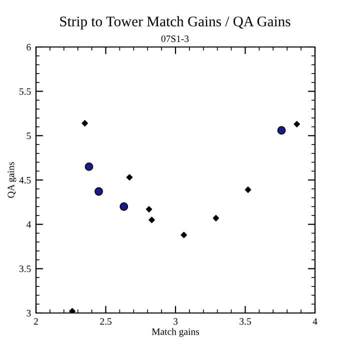  I want to click on y-tick-label: 3.5, so click(25, 269).